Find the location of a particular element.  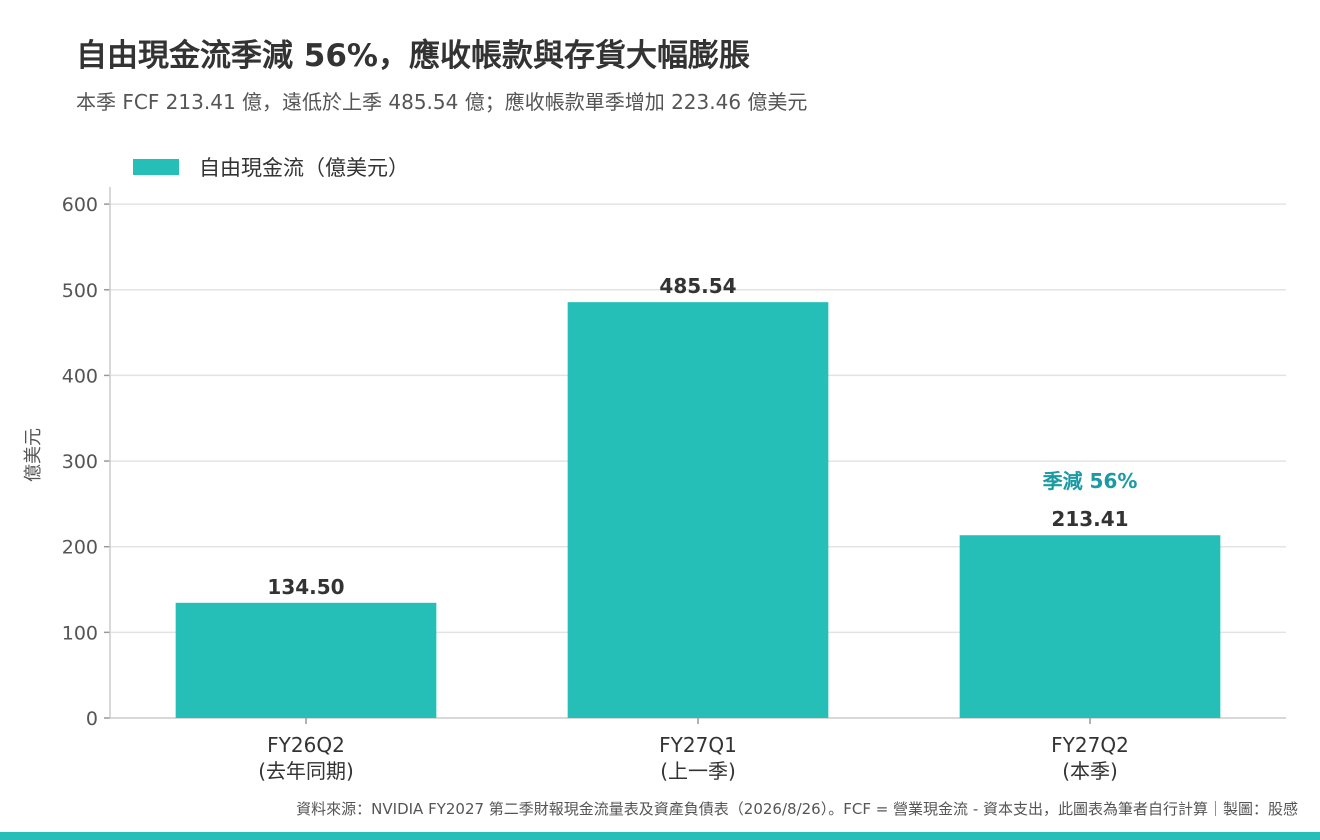

legend: 自由現金流（億美元） is located at coordinates (271, 167).